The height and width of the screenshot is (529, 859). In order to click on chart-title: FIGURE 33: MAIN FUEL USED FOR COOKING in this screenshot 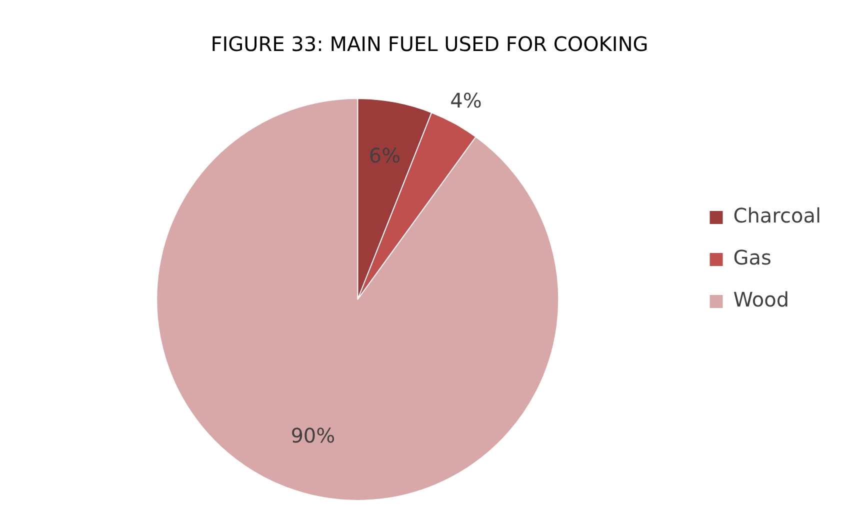, I will do `click(429, 44)`.